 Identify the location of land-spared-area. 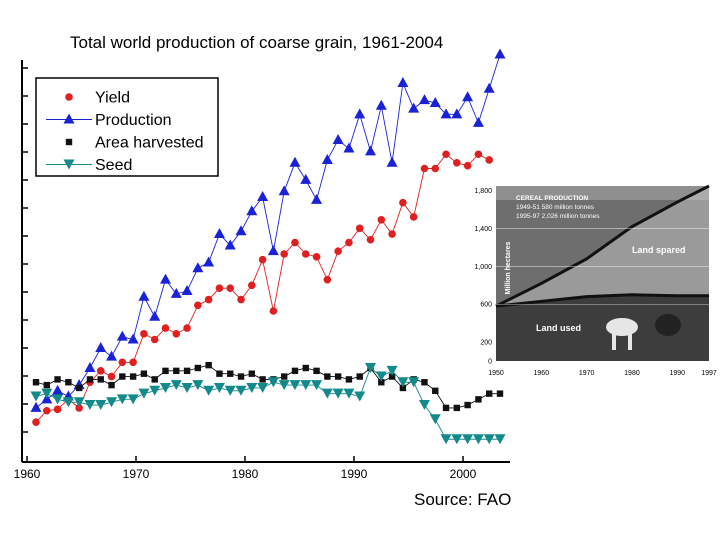
(602, 246).